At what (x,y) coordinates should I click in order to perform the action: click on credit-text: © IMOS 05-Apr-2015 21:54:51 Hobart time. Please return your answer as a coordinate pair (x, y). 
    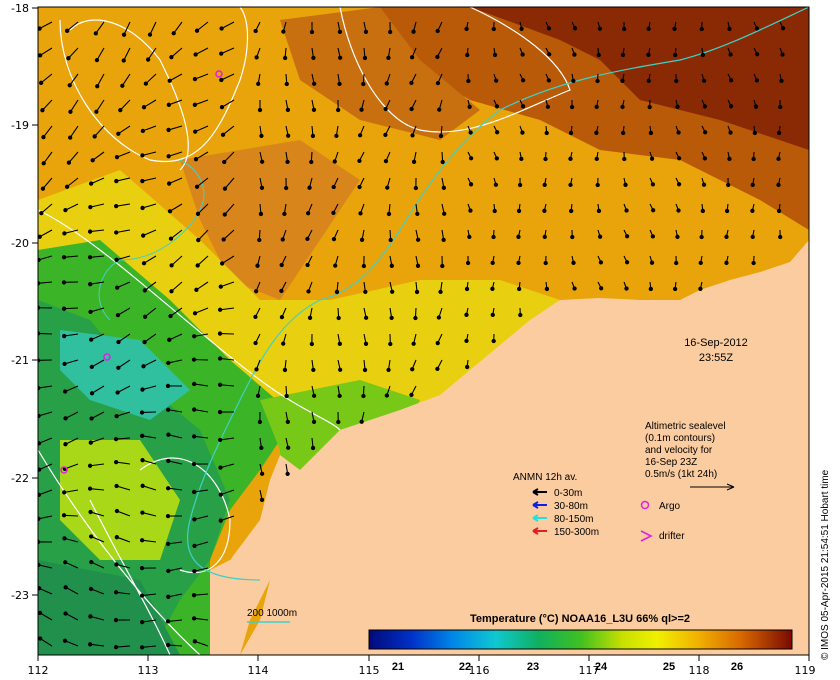
    Looking at the image, I should click on (825, 564).